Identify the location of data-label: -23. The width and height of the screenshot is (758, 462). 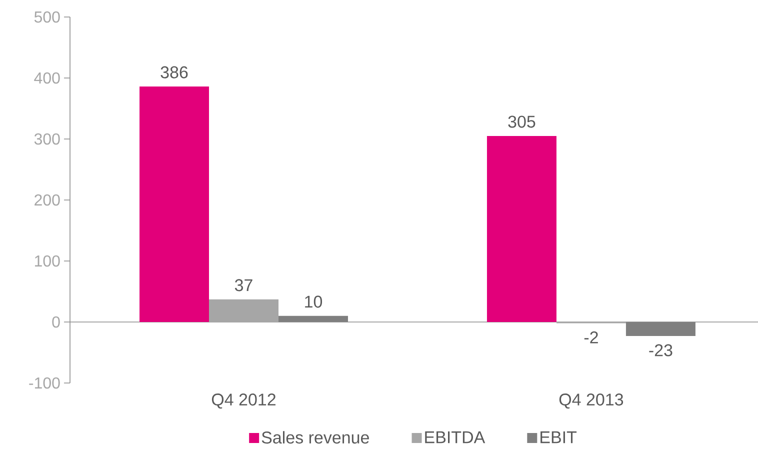
(660, 350).